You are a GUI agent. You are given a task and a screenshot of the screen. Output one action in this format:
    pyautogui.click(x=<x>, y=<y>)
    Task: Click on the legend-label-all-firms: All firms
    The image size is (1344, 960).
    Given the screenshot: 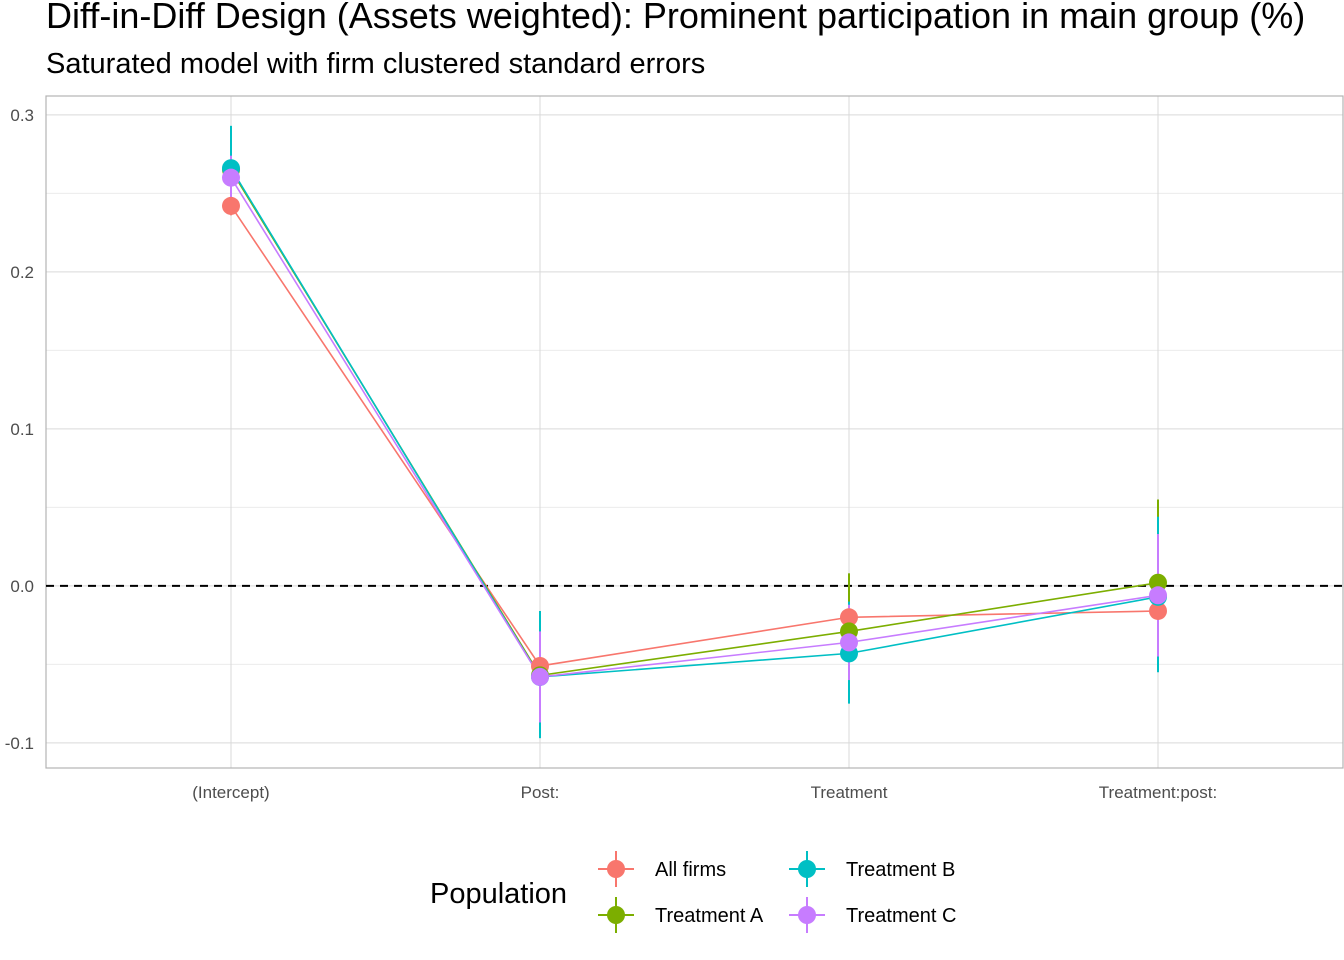 What is the action you would take?
    pyautogui.click(x=690, y=870)
    